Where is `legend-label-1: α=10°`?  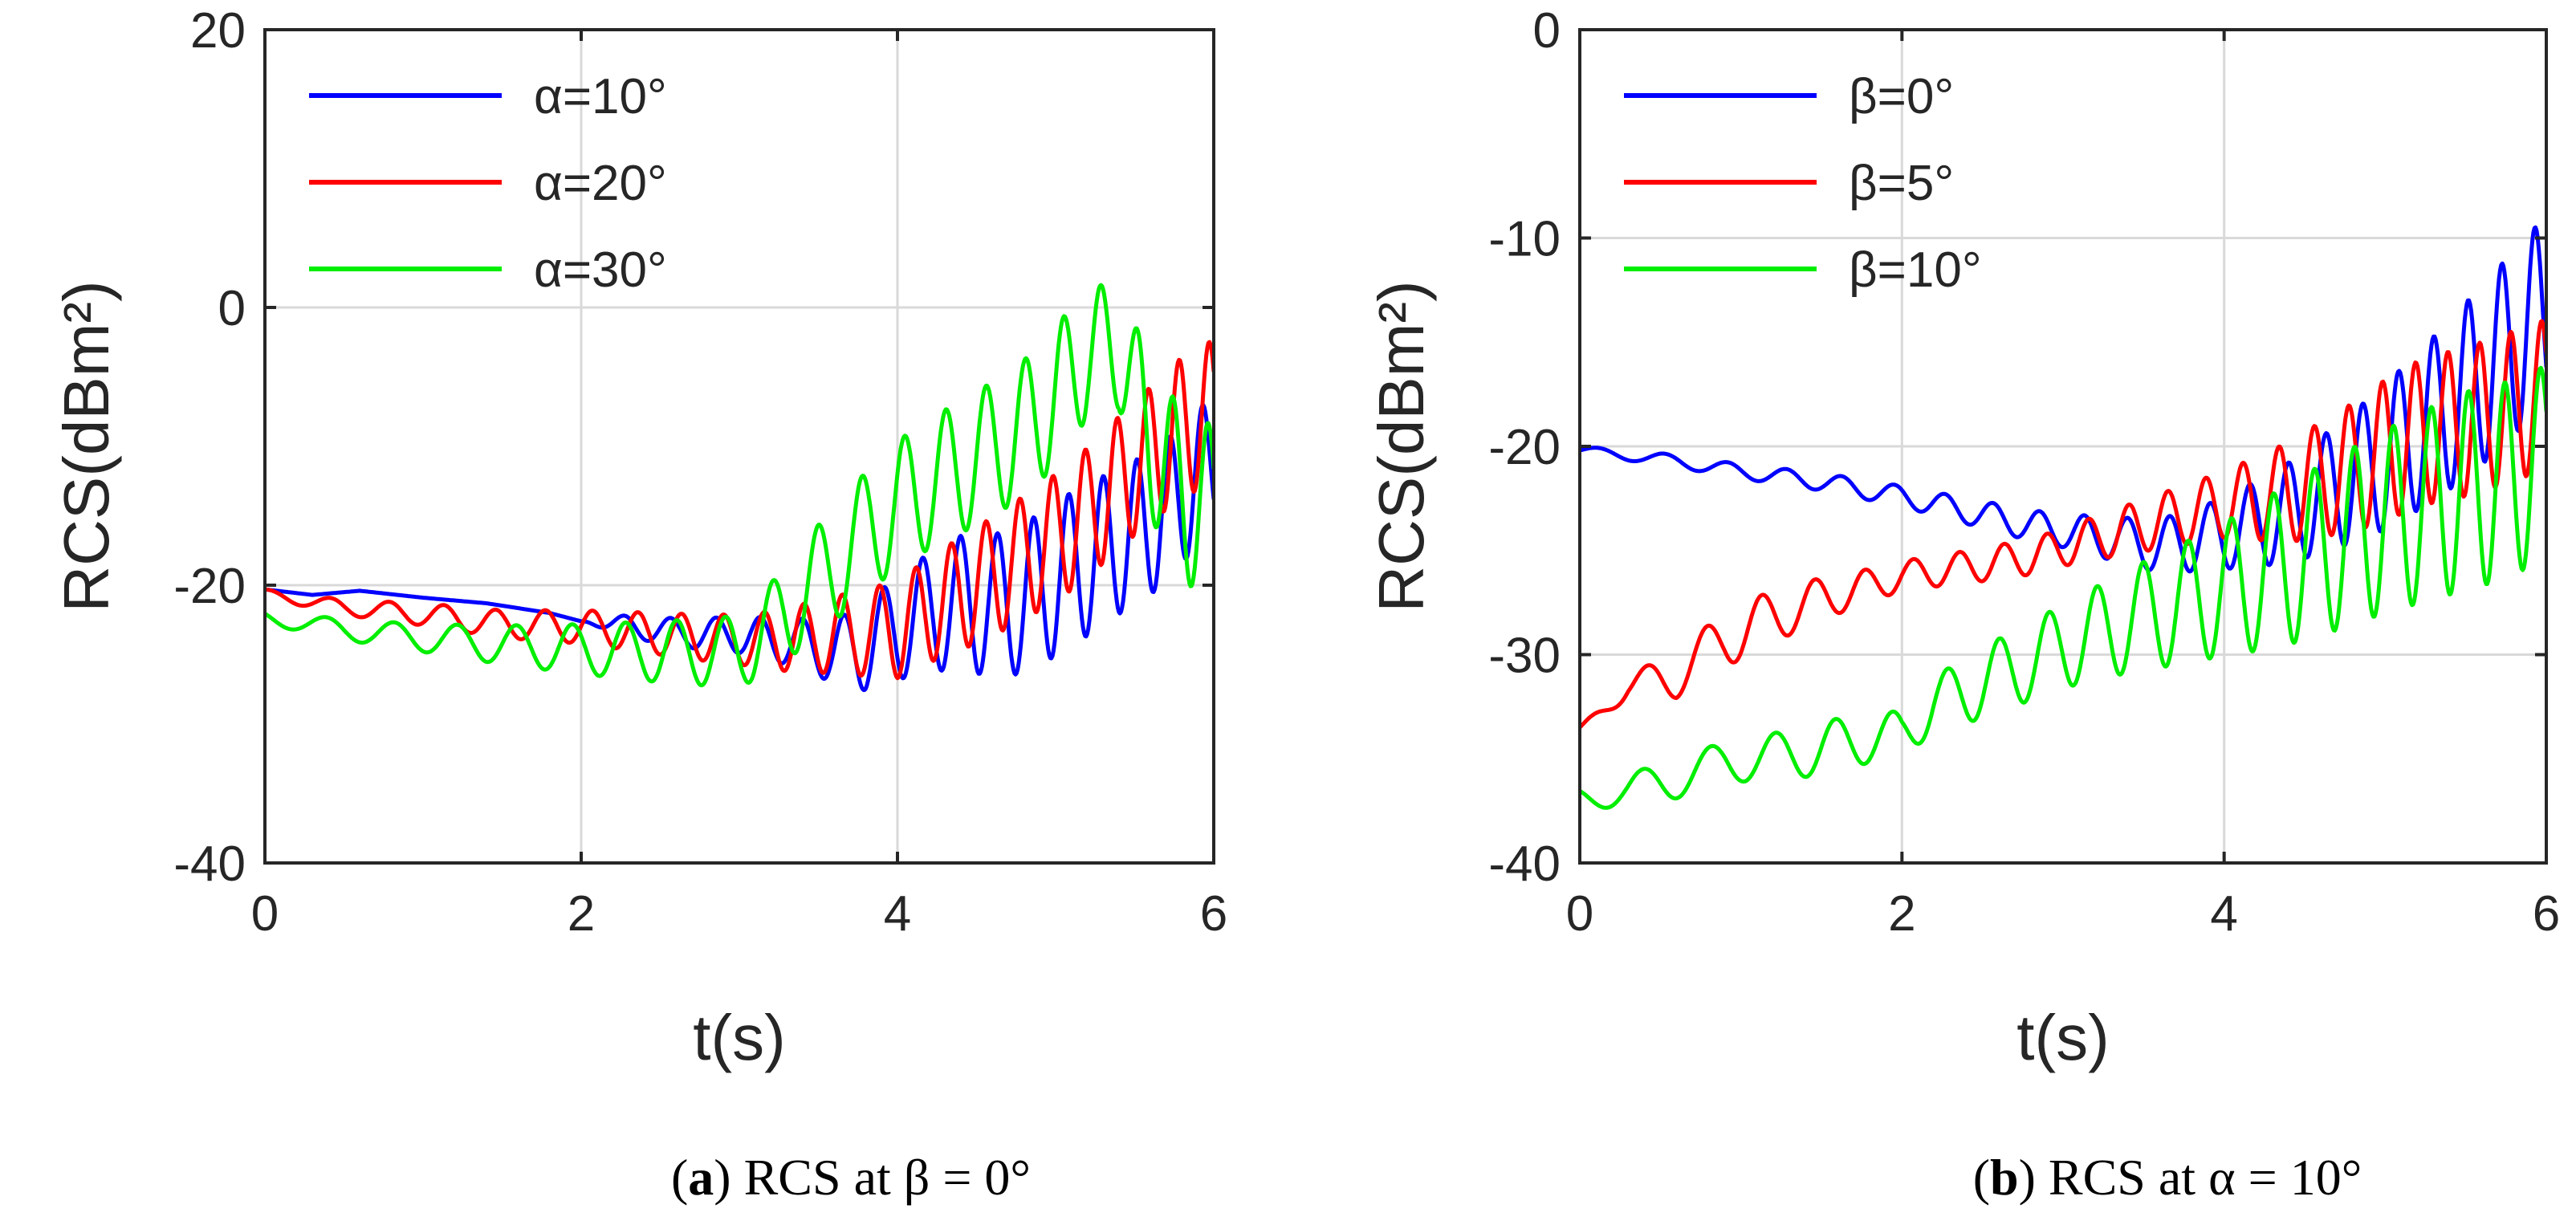 legend-label-1: α=10° is located at coordinates (600, 96).